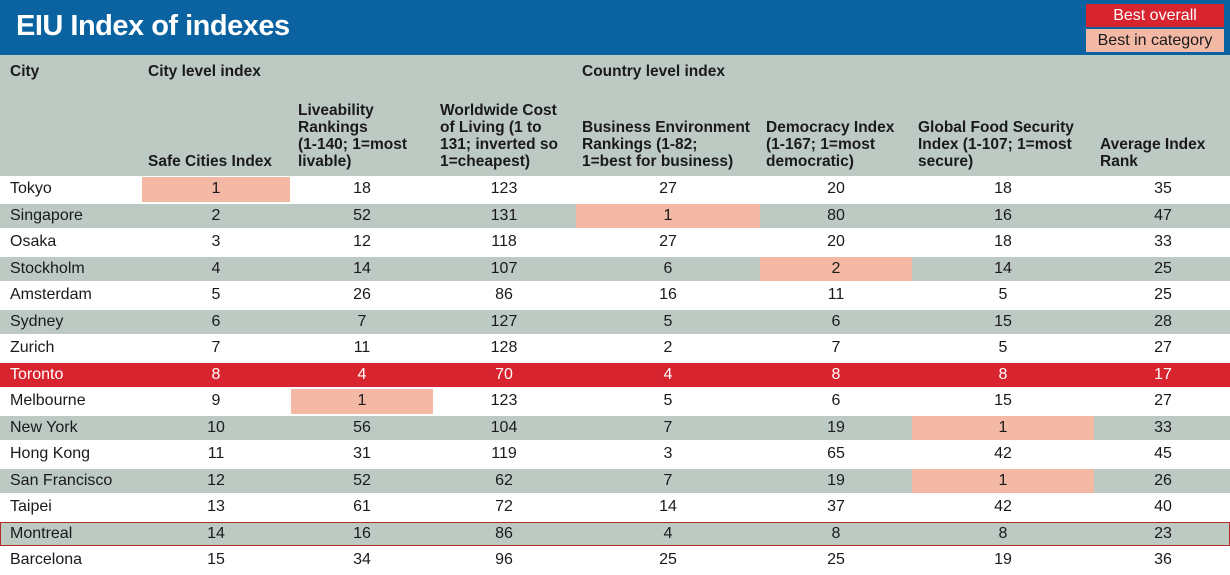  I want to click on index-value: 26, so click(1163, 480).